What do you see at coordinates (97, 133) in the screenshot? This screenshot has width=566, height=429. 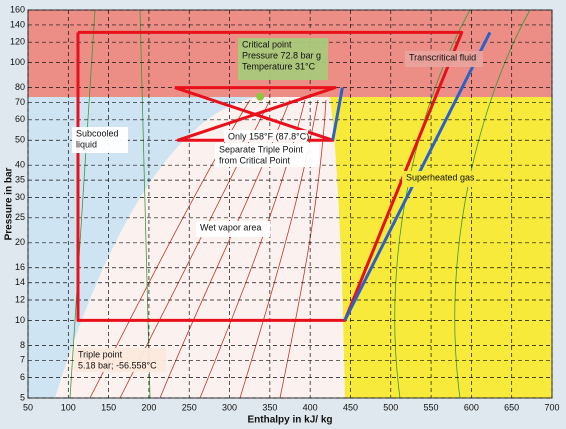 I see `annotation-text: Subcooled` at bounding box center [97, 133].